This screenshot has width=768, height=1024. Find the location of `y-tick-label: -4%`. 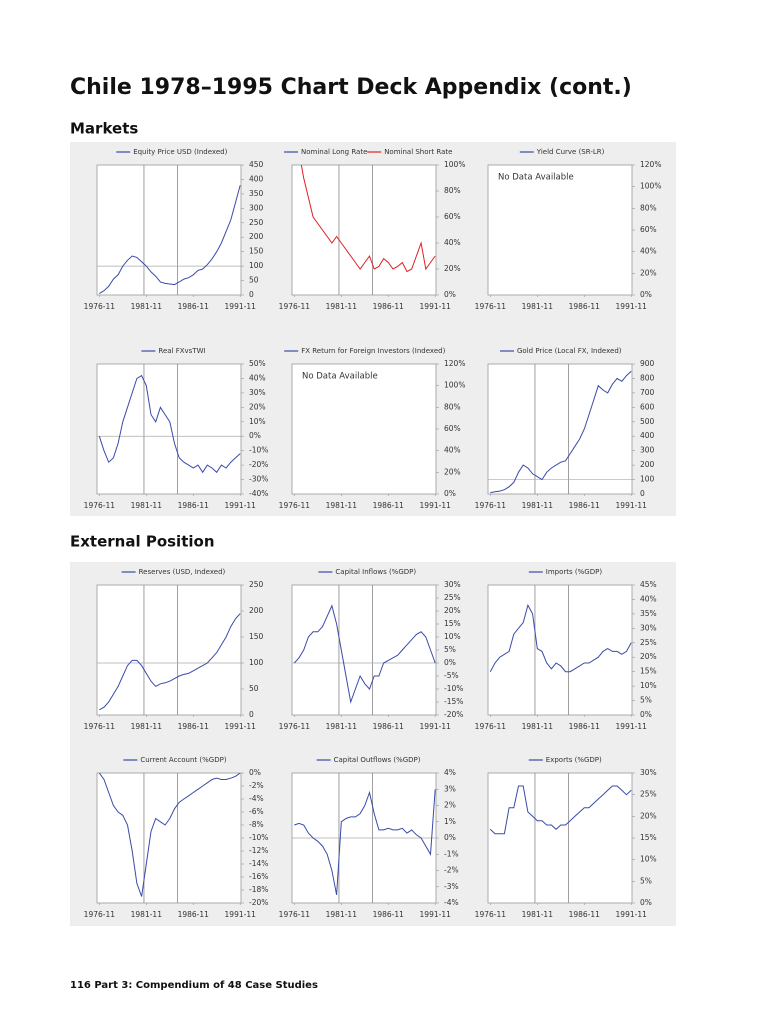

y-tick-label: -4% is located at coordinates (256, 798).